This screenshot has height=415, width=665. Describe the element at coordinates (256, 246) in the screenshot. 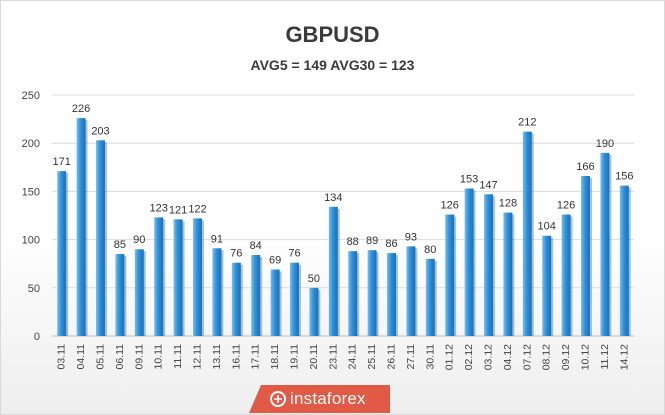

I see `data-label: 84` at that location.